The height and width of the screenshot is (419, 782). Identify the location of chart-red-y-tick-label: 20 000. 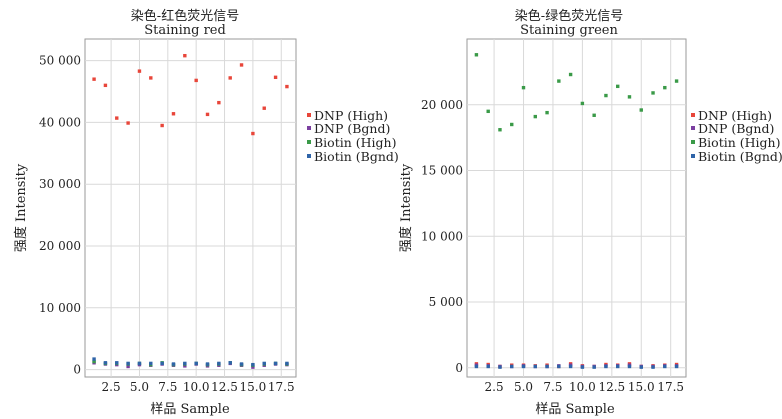
(60, 246).